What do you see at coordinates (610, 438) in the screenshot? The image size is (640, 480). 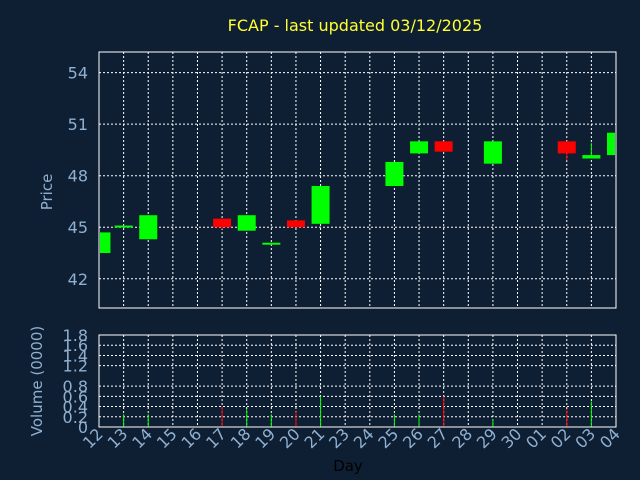 I see `x-tick-label: 04` at bounding box center [610, 438].